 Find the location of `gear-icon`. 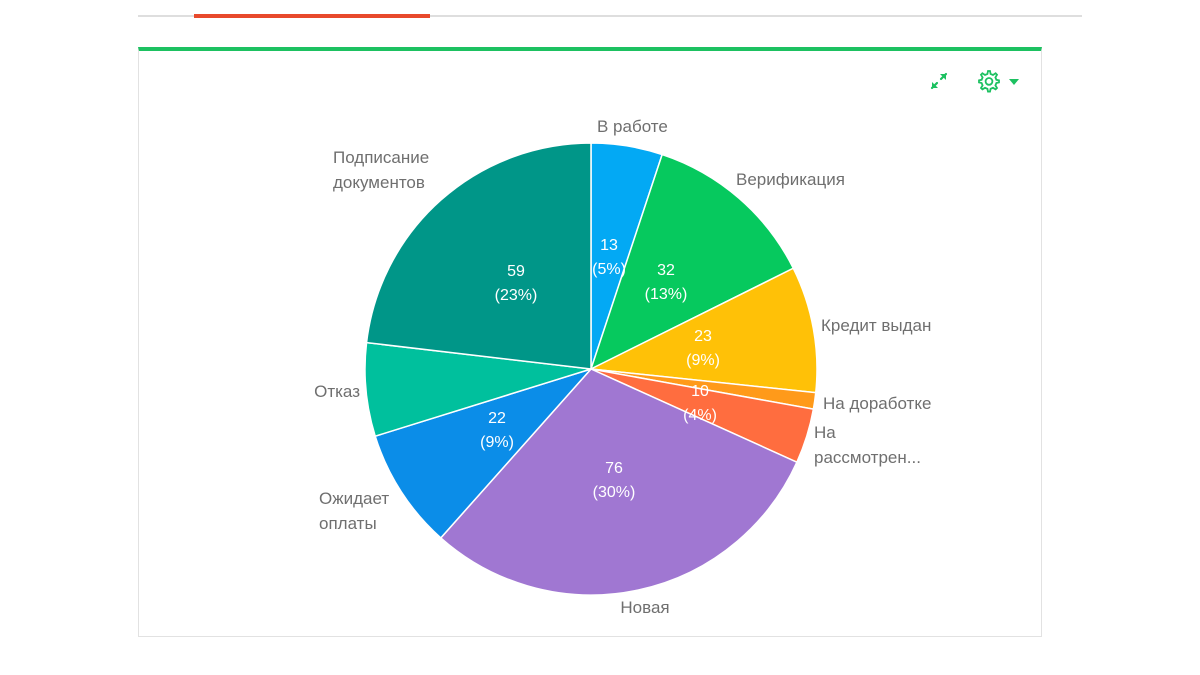

gear-icon is located at coordinates (988, 81).